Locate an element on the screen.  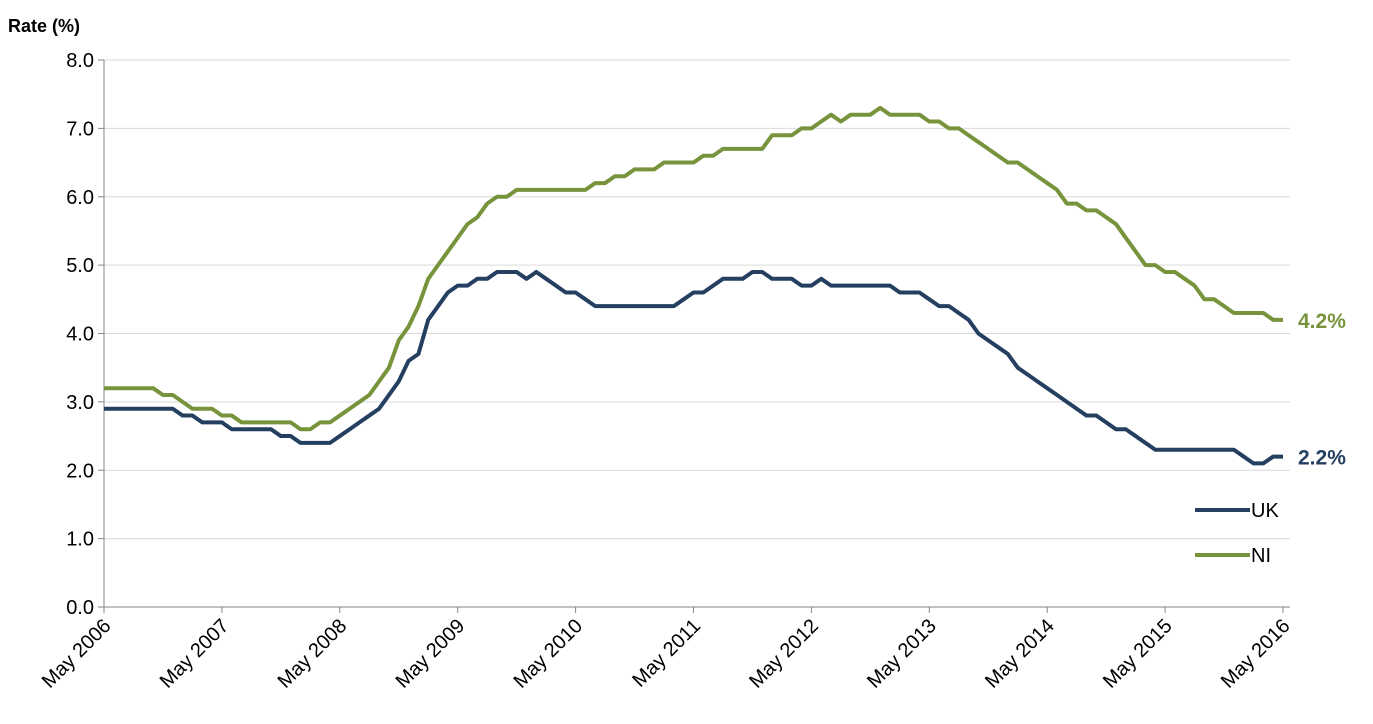
x-tick-label: May 2011 is located at coordinates (666, 653).